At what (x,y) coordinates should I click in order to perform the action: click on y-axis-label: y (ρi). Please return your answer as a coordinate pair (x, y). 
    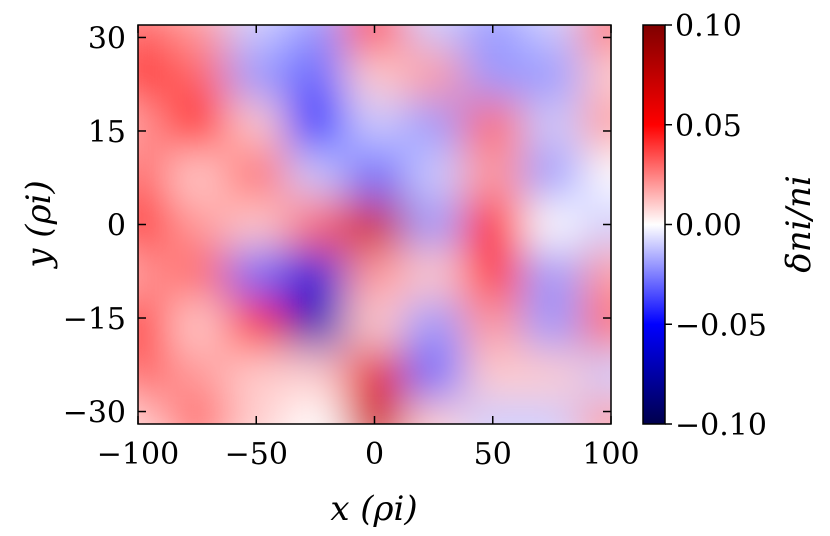
    Looking at the image, I should click on (39, 224).